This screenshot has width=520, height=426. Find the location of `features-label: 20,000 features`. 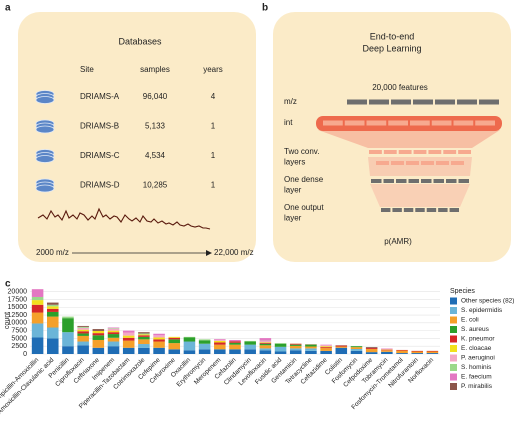

features-label: 20,000 features is located at coordinates (400, 87).